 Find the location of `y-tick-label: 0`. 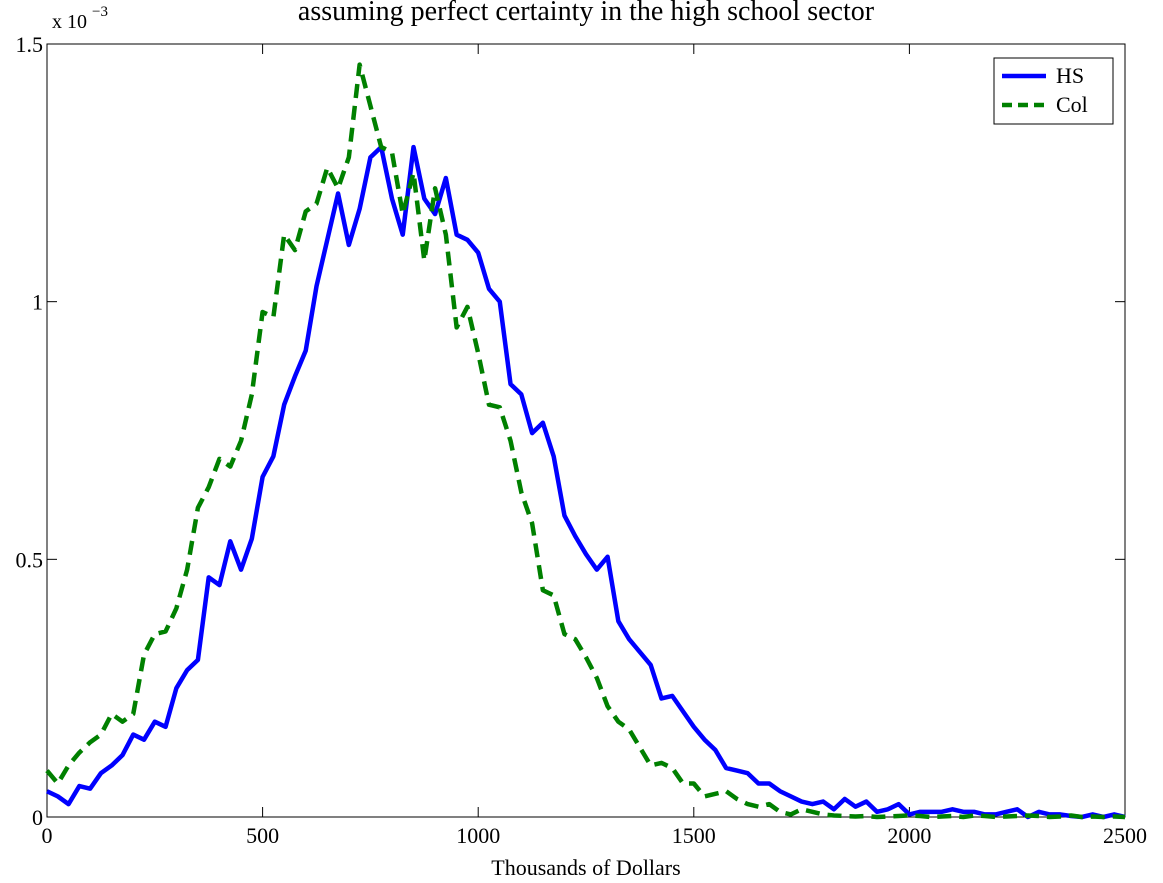

y-tick-label: 0 is located at coordinates (37, 817).